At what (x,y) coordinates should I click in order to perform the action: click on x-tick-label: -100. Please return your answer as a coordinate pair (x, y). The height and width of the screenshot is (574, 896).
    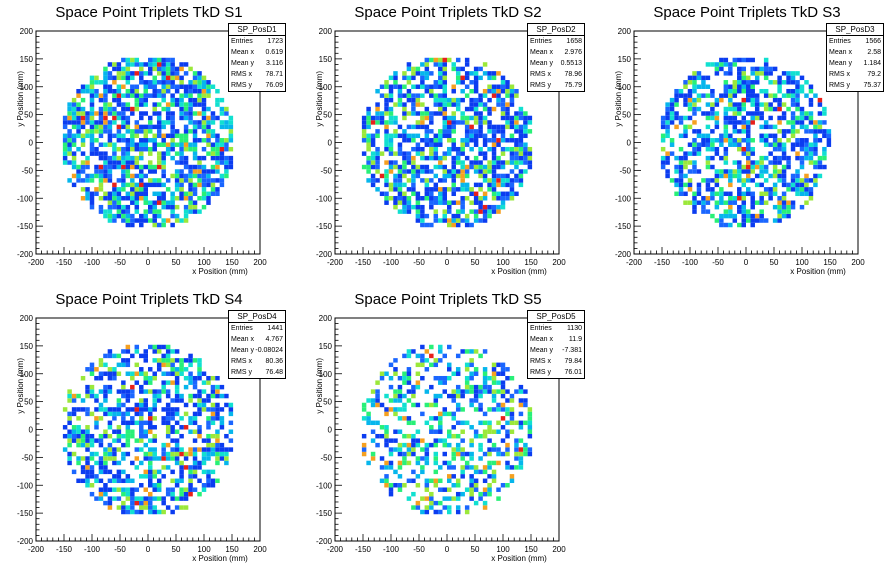
    Looking at the image, I should click on (92, 549).